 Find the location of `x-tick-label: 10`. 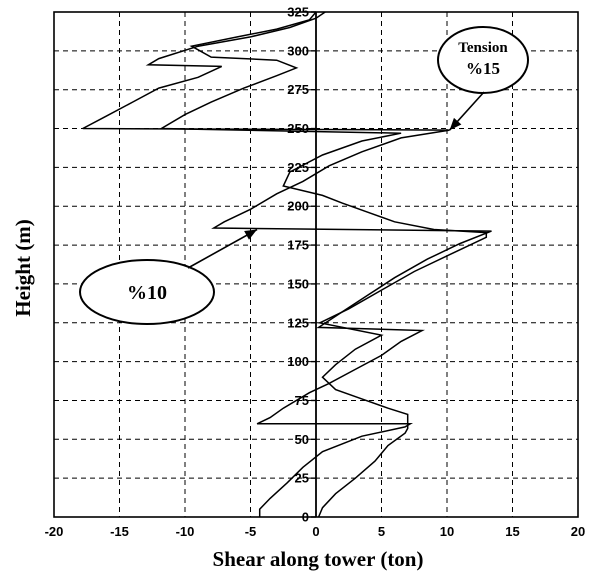

x-tick-label: 10 is located at coordinates (447, 531).